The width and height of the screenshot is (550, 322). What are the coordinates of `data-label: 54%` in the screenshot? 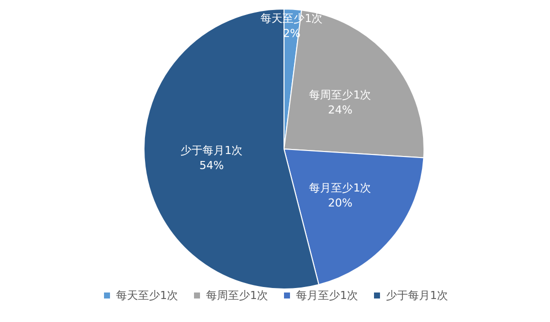 It's located at (211, 165).